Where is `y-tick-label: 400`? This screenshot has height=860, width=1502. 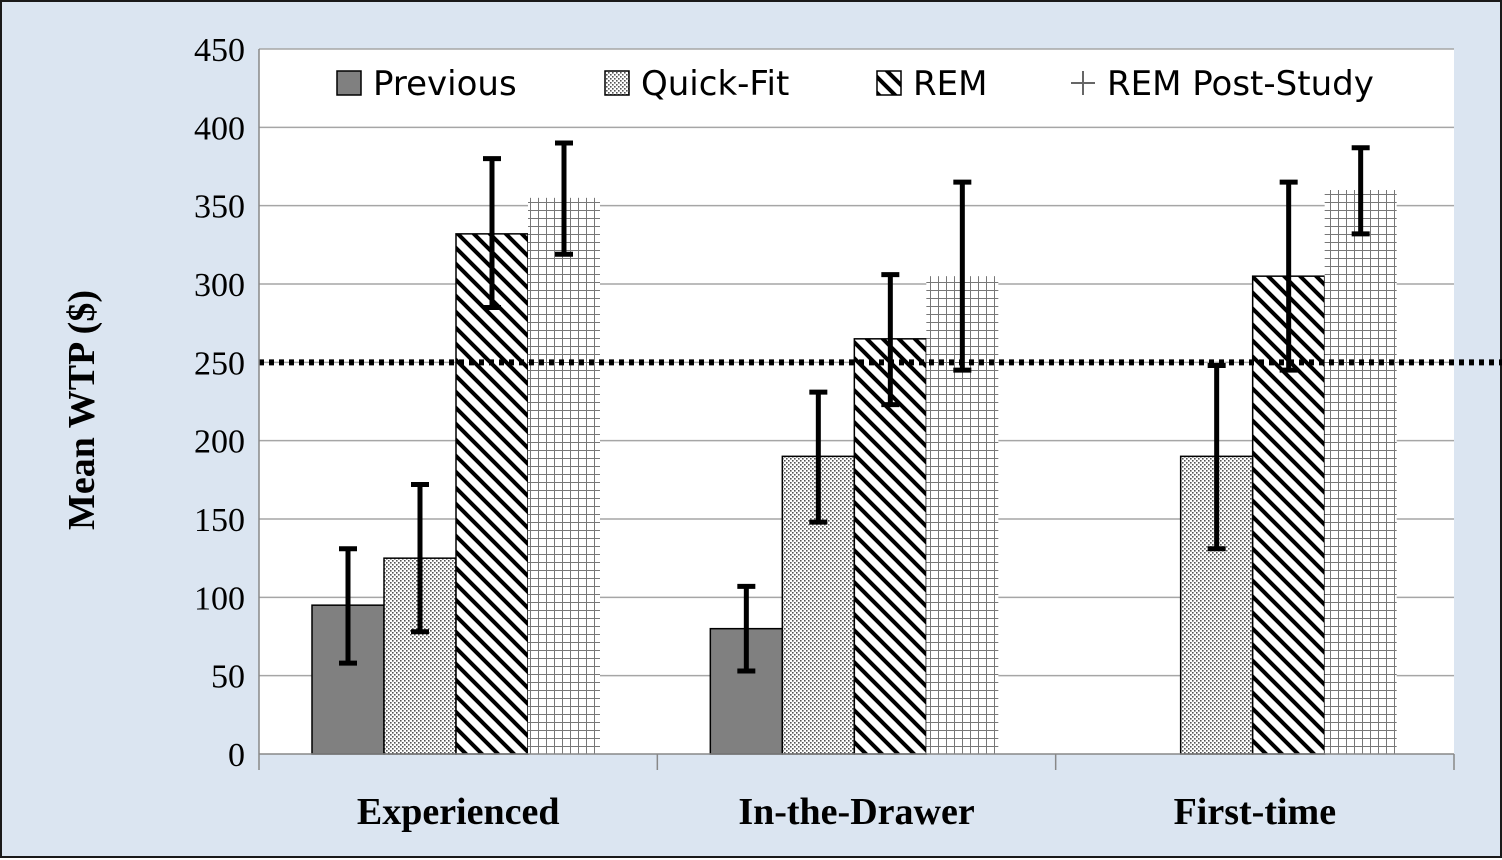 y-tick-label: 400 is located at coordinates (219, 128).